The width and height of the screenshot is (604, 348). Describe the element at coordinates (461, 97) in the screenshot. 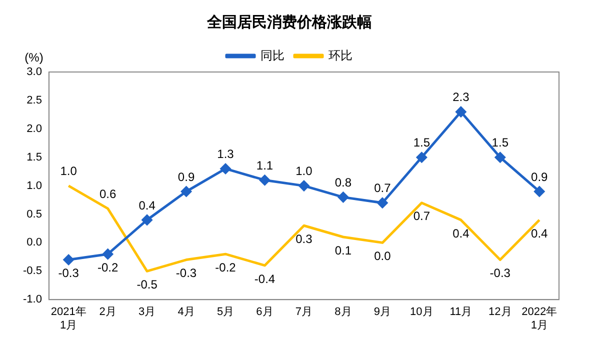

I see `data-label: 2.3` at that location.